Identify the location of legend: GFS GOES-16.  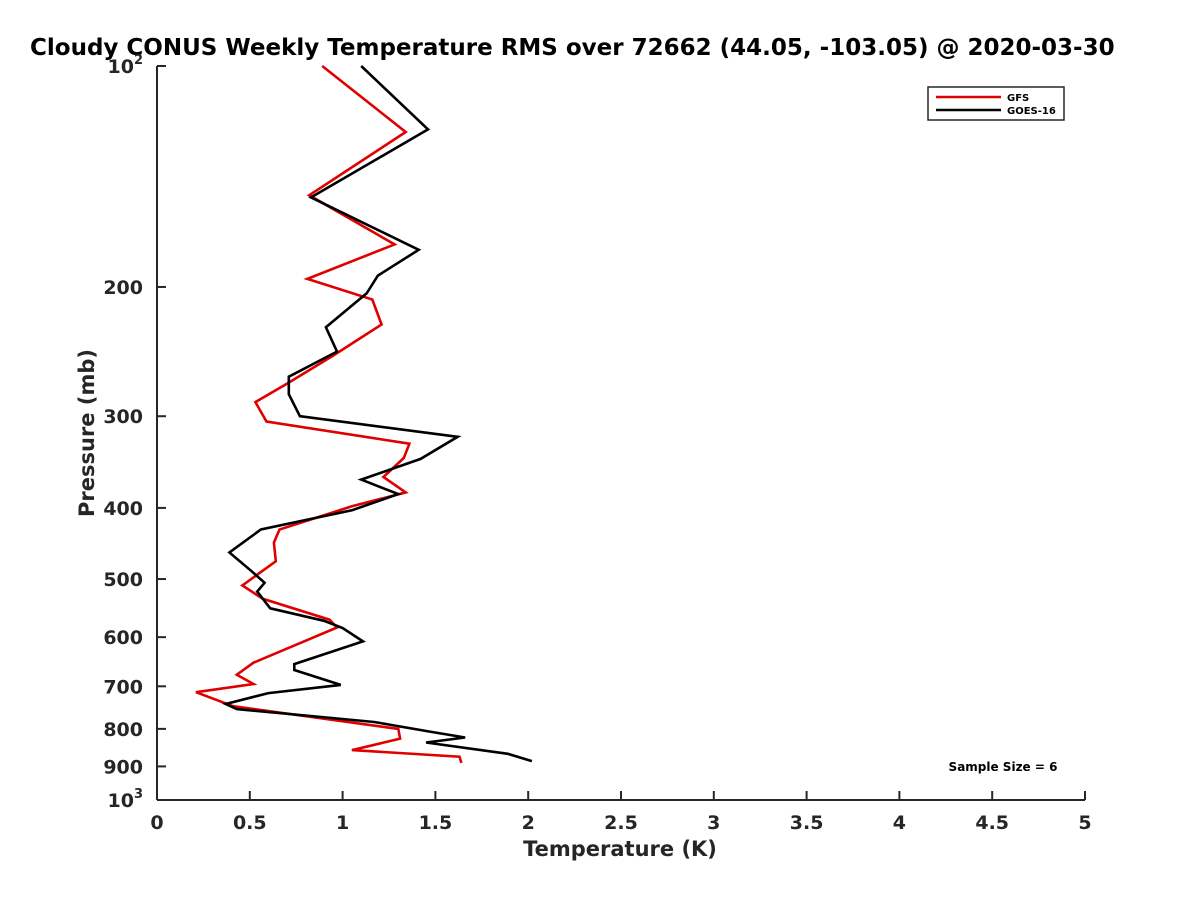
(996, 103).